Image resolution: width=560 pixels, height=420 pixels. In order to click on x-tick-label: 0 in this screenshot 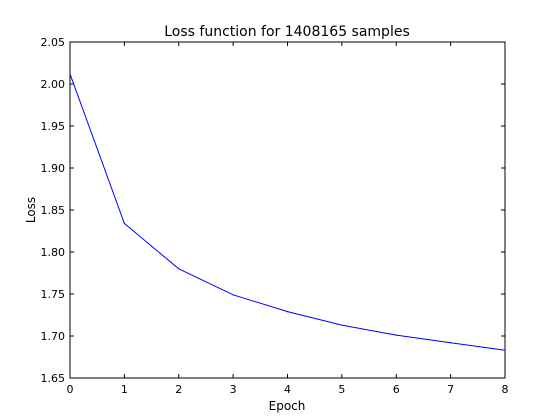, I will do `click(70, 389)`.